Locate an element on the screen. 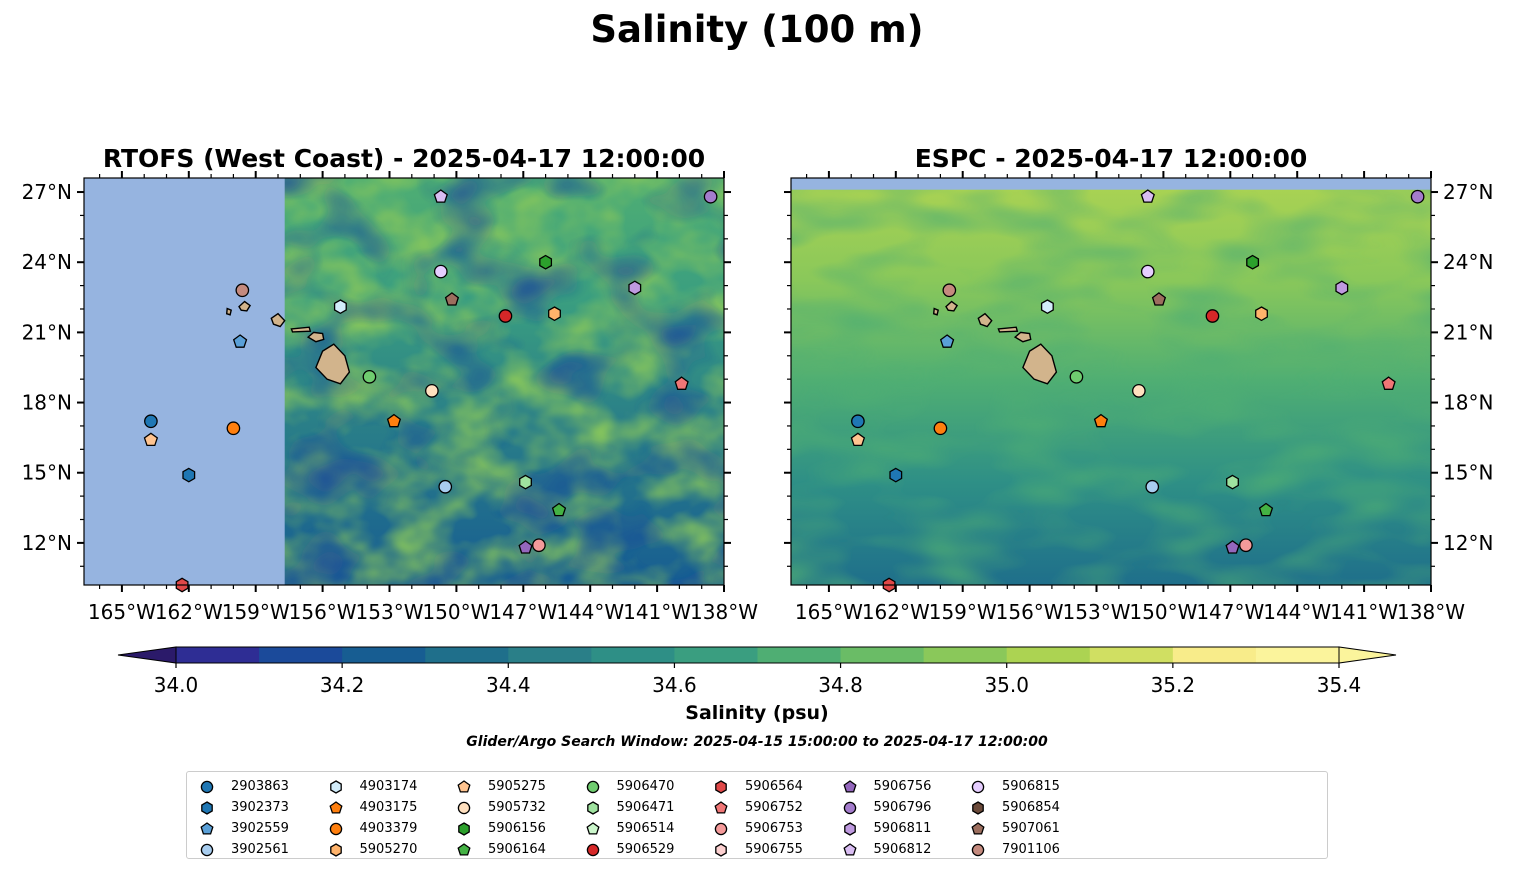 The image size is (1514, 889). x-tick-label: 153°W is located at coordinates (1097, 612).